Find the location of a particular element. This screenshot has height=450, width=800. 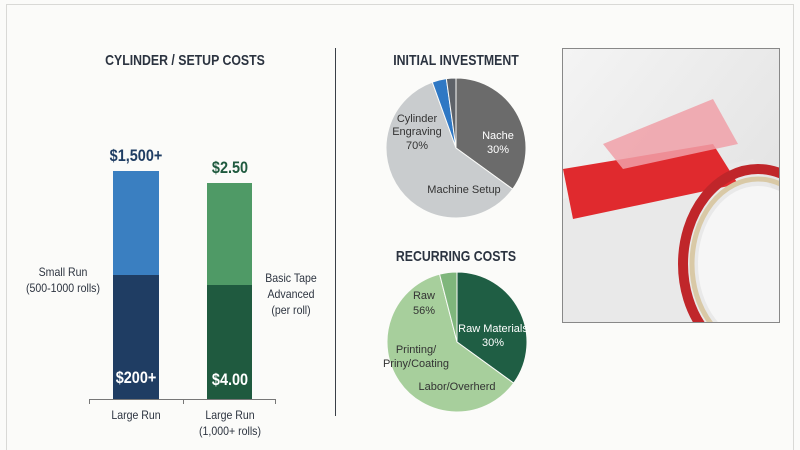

left-side-label: Small Run (500-1000 rolls) is located at coordinates (63, 280).